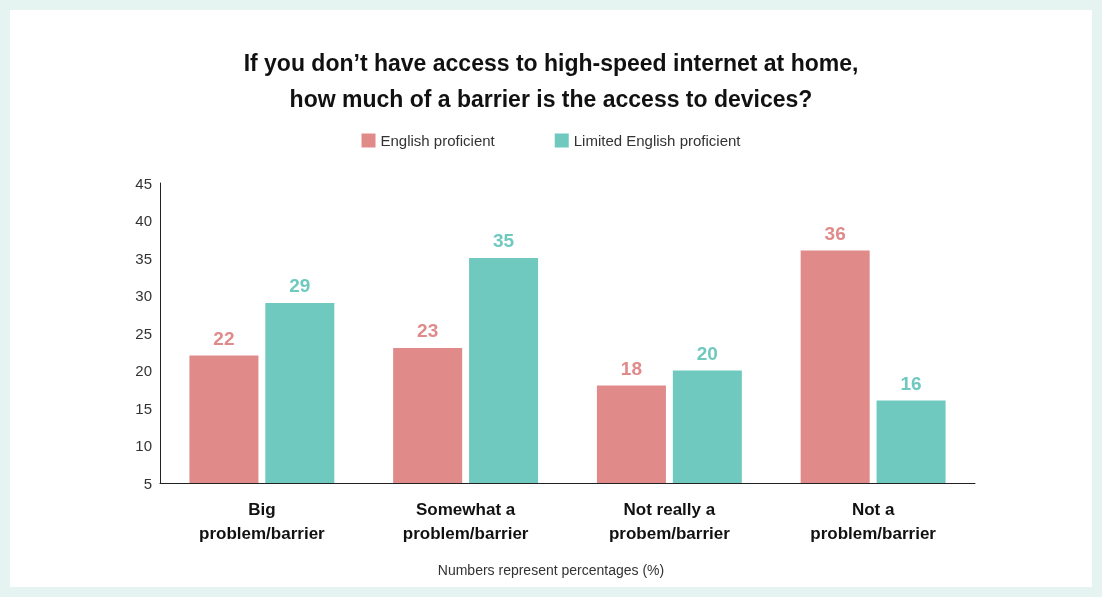 Image resolution: width=1102 pixels, height=597 pixels. I want to click on y-tick-label: 20, so click(143, 370).